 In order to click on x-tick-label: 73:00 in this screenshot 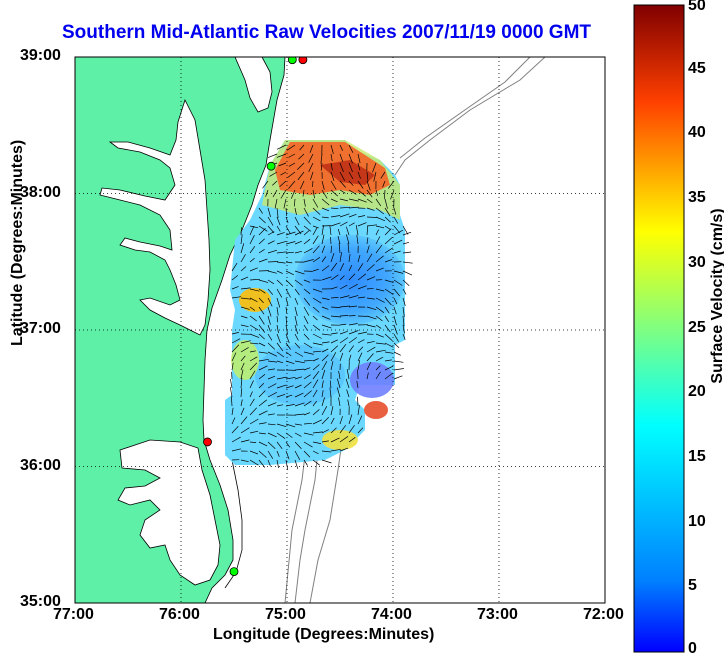, I will do `click(497, 614)`.